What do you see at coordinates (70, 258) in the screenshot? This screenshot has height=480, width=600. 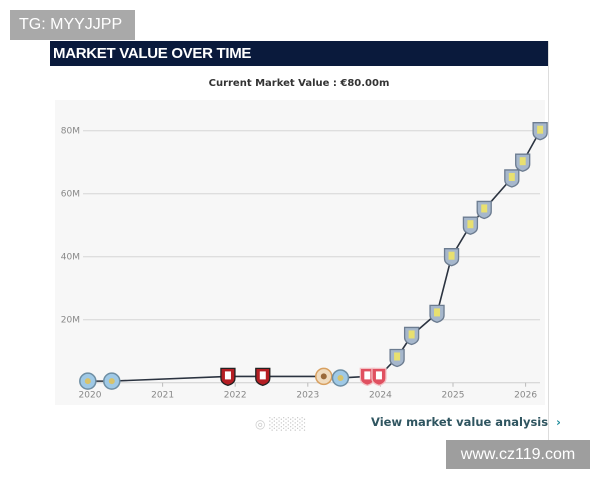 I see `y-tick-label: 40M` at bounding box center [70, 258].